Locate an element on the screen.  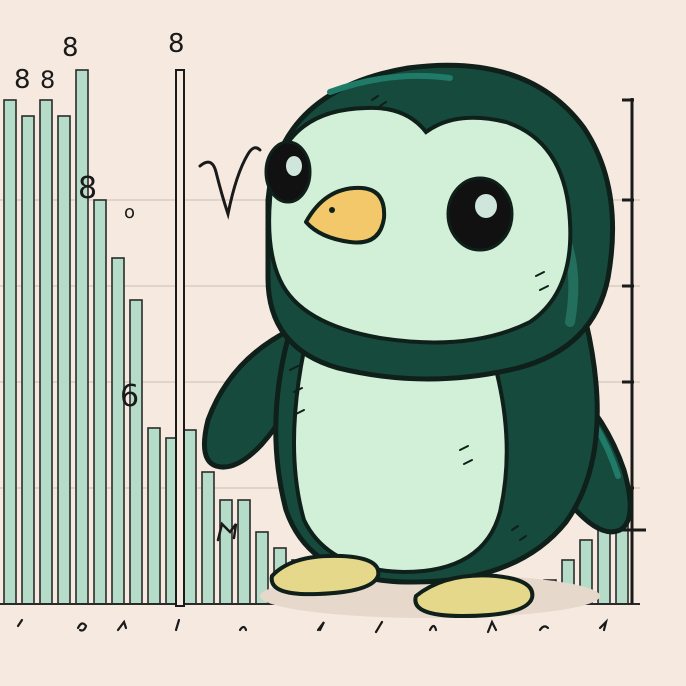
penguin-head-highlight is located at coordinates (390, 83).